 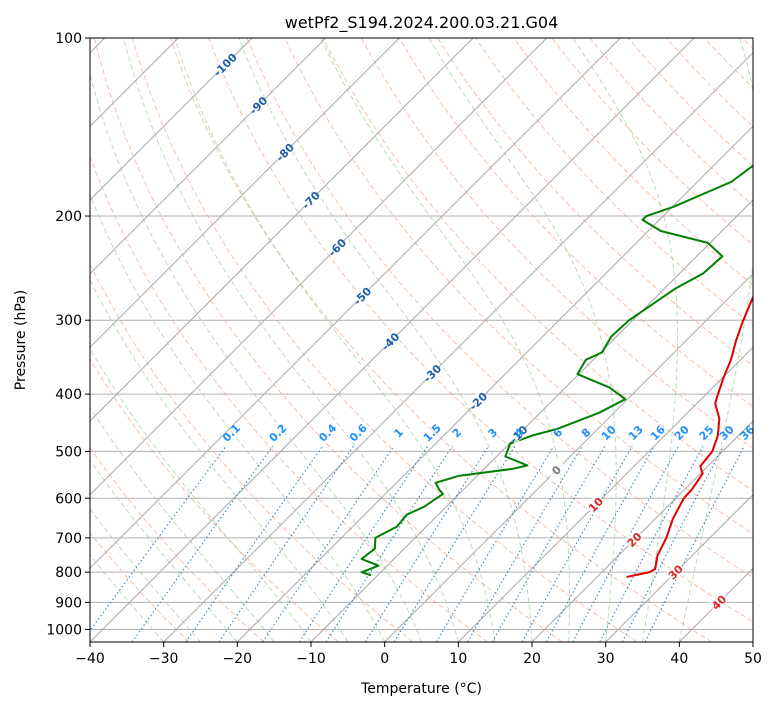 I want to click on x-axis-label: Temperature (°C), so click(x=421, y=689).